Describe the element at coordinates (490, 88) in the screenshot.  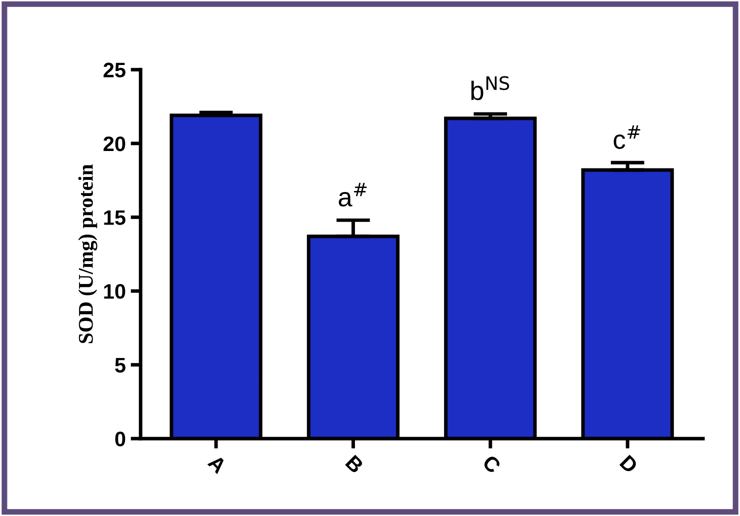
I see `annotation: b$^{NS}$` at that location.